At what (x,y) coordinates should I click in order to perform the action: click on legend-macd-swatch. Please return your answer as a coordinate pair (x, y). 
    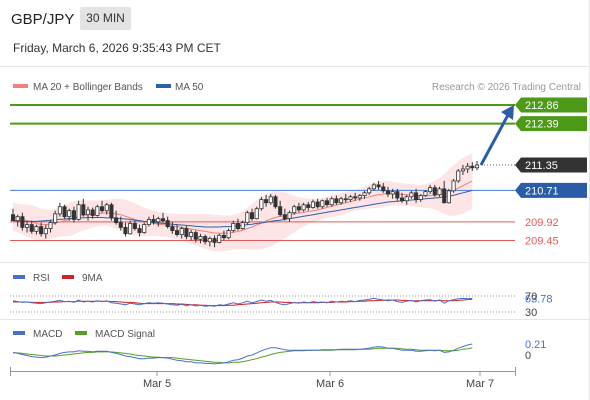
    Looking at the image, I should click on (19, 333).